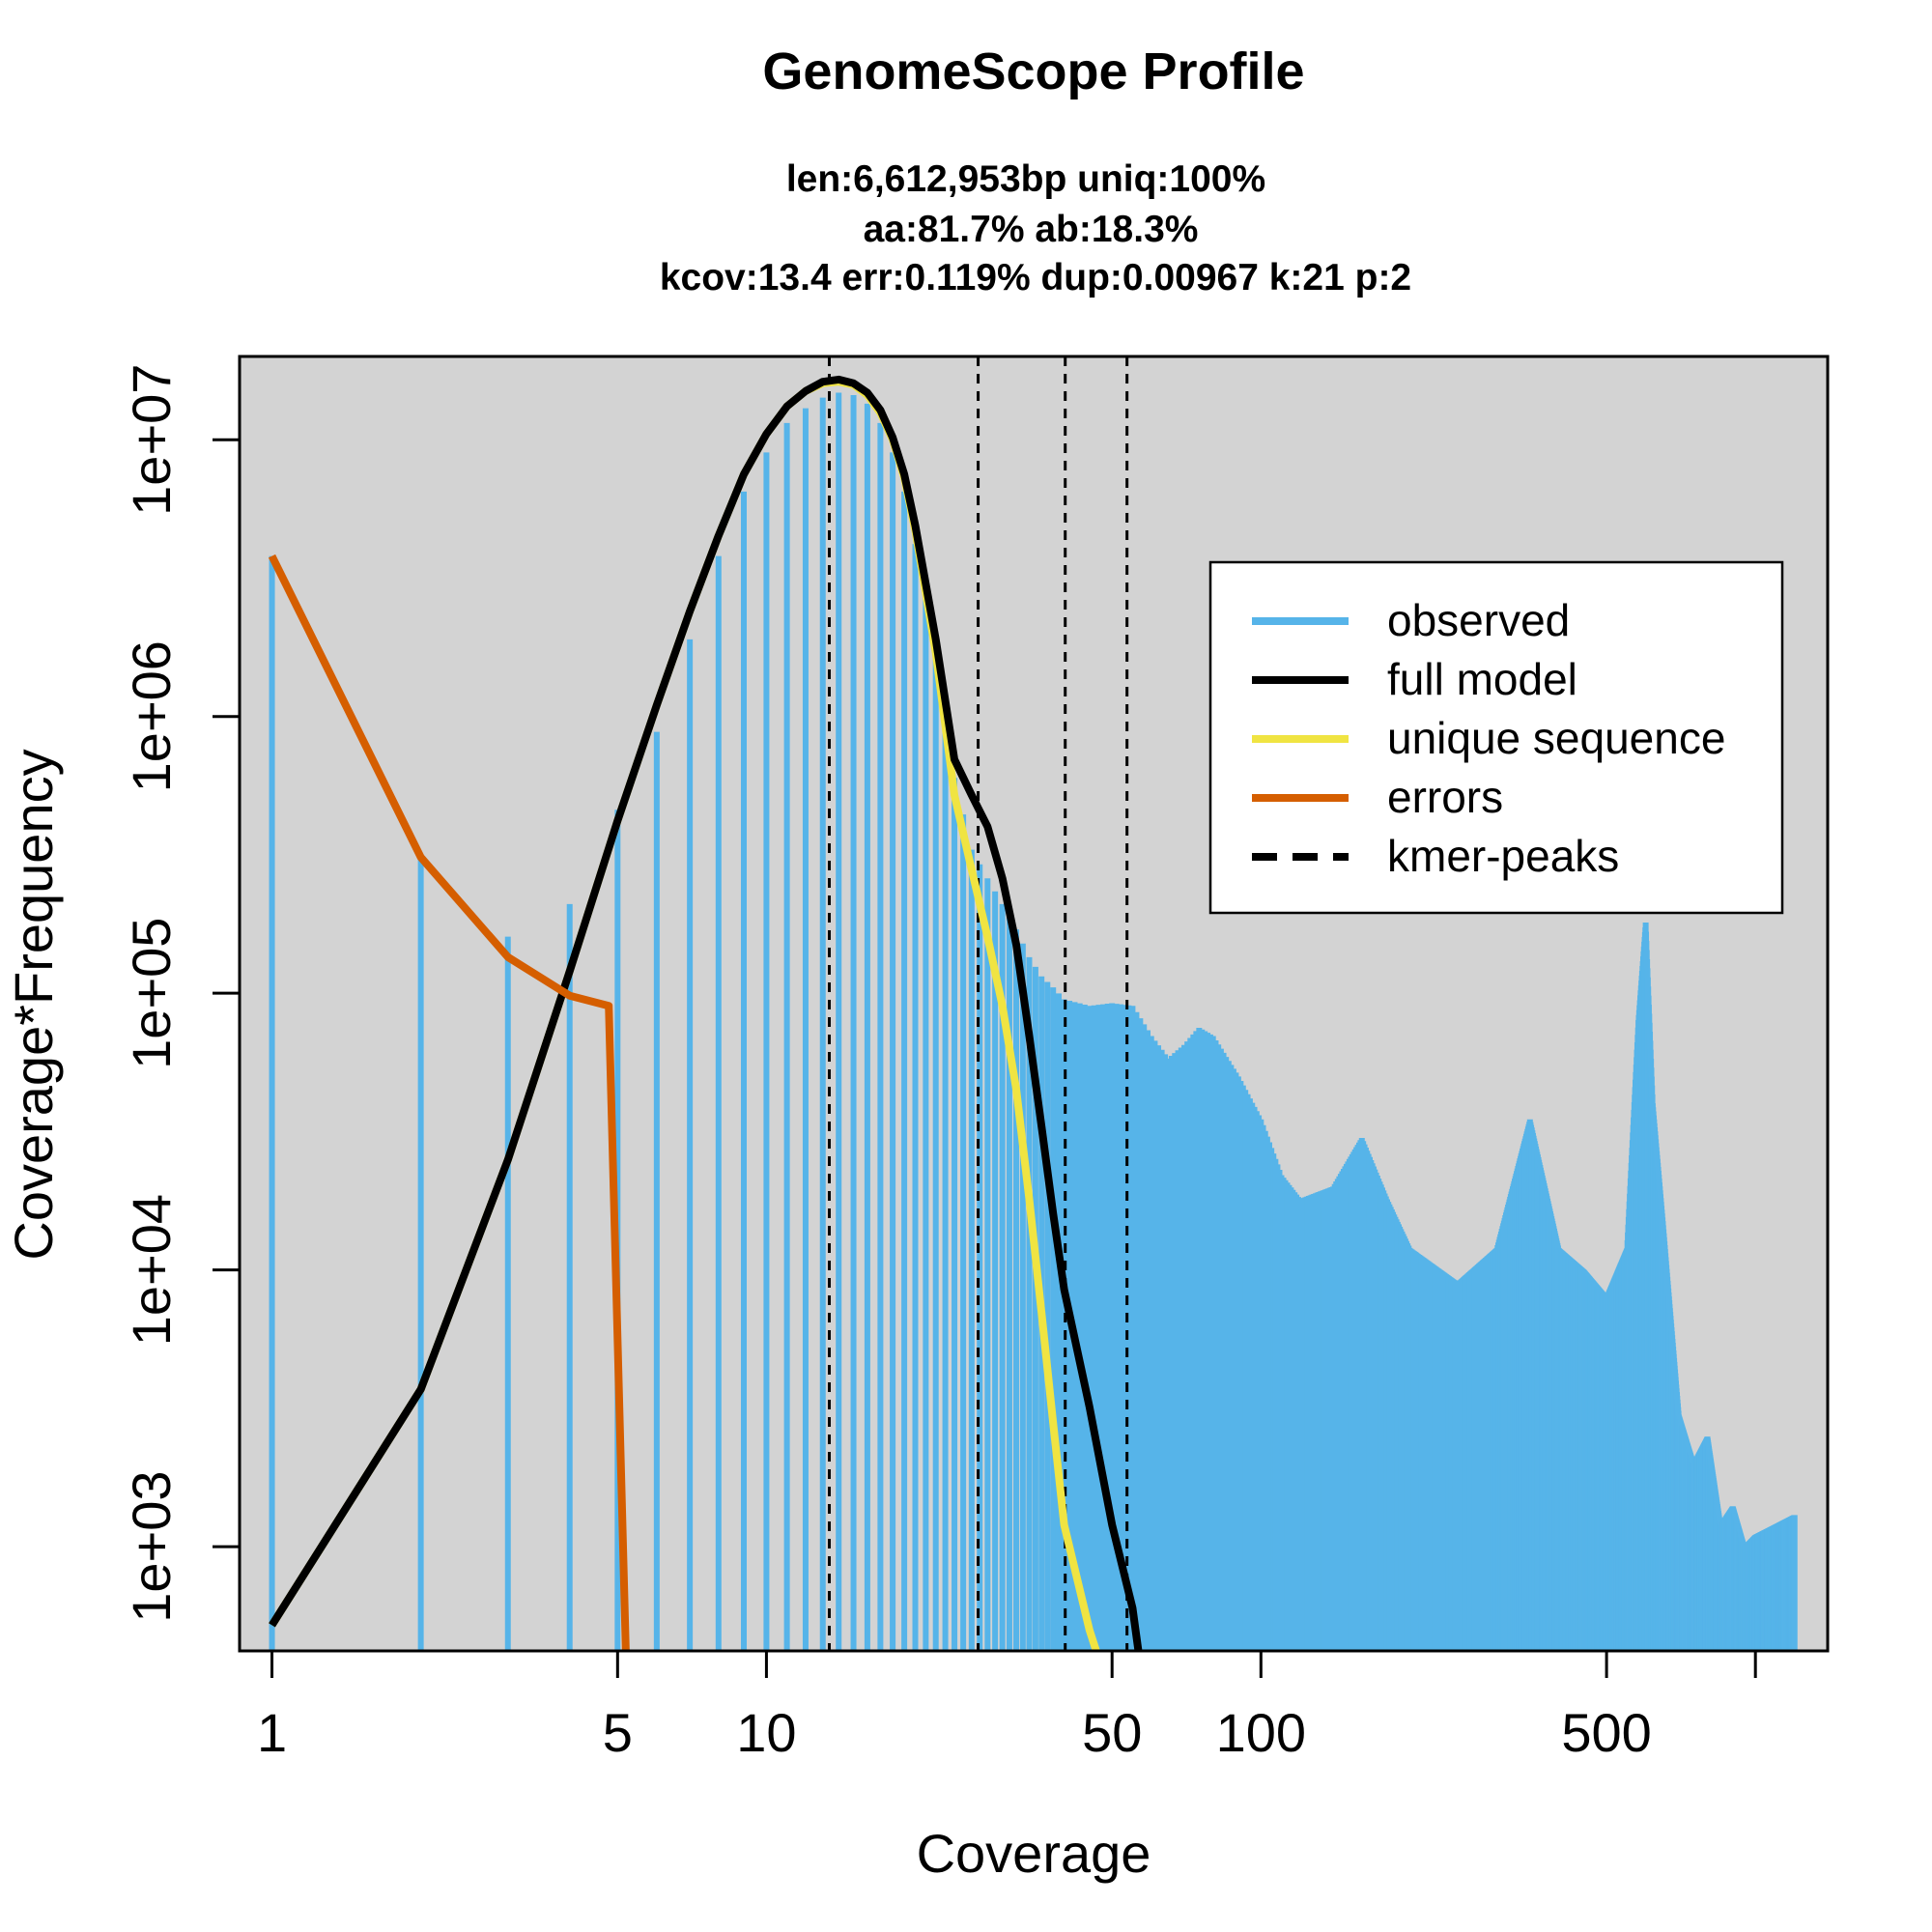 This screenshot has width=1932, height=1932. I want to click on legend-label-errors: errors, so click(1445, 797).